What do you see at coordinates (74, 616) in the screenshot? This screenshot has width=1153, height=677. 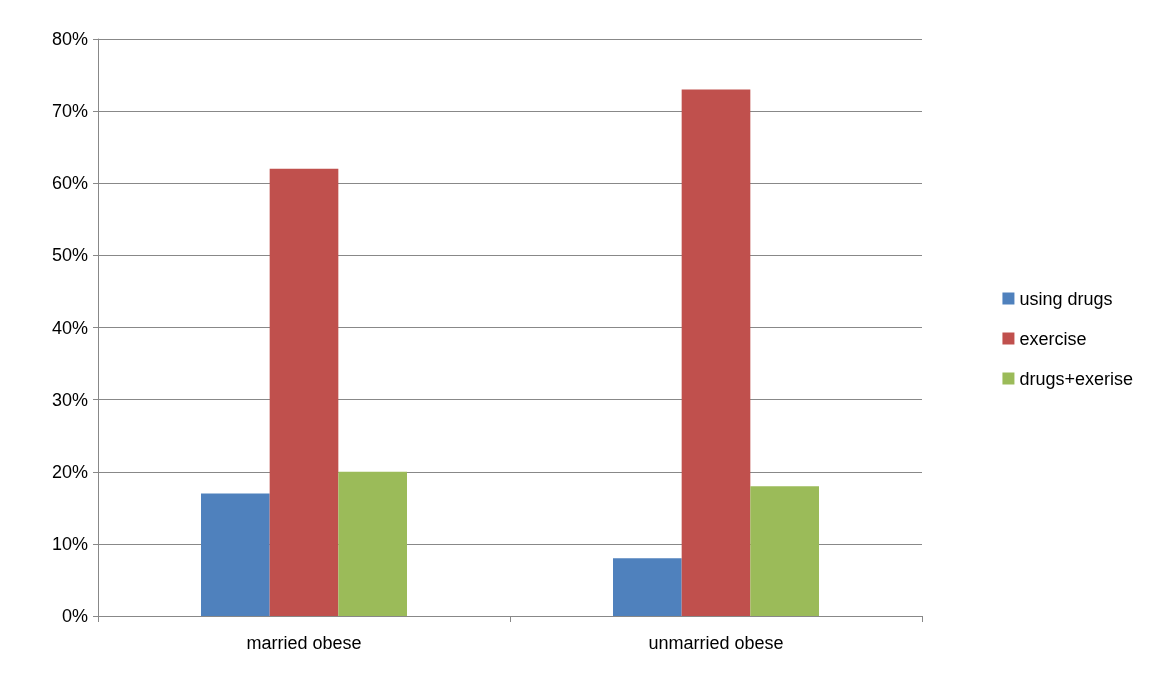 I see `y-tick-label: 0%` at bounding box center [74, 616].